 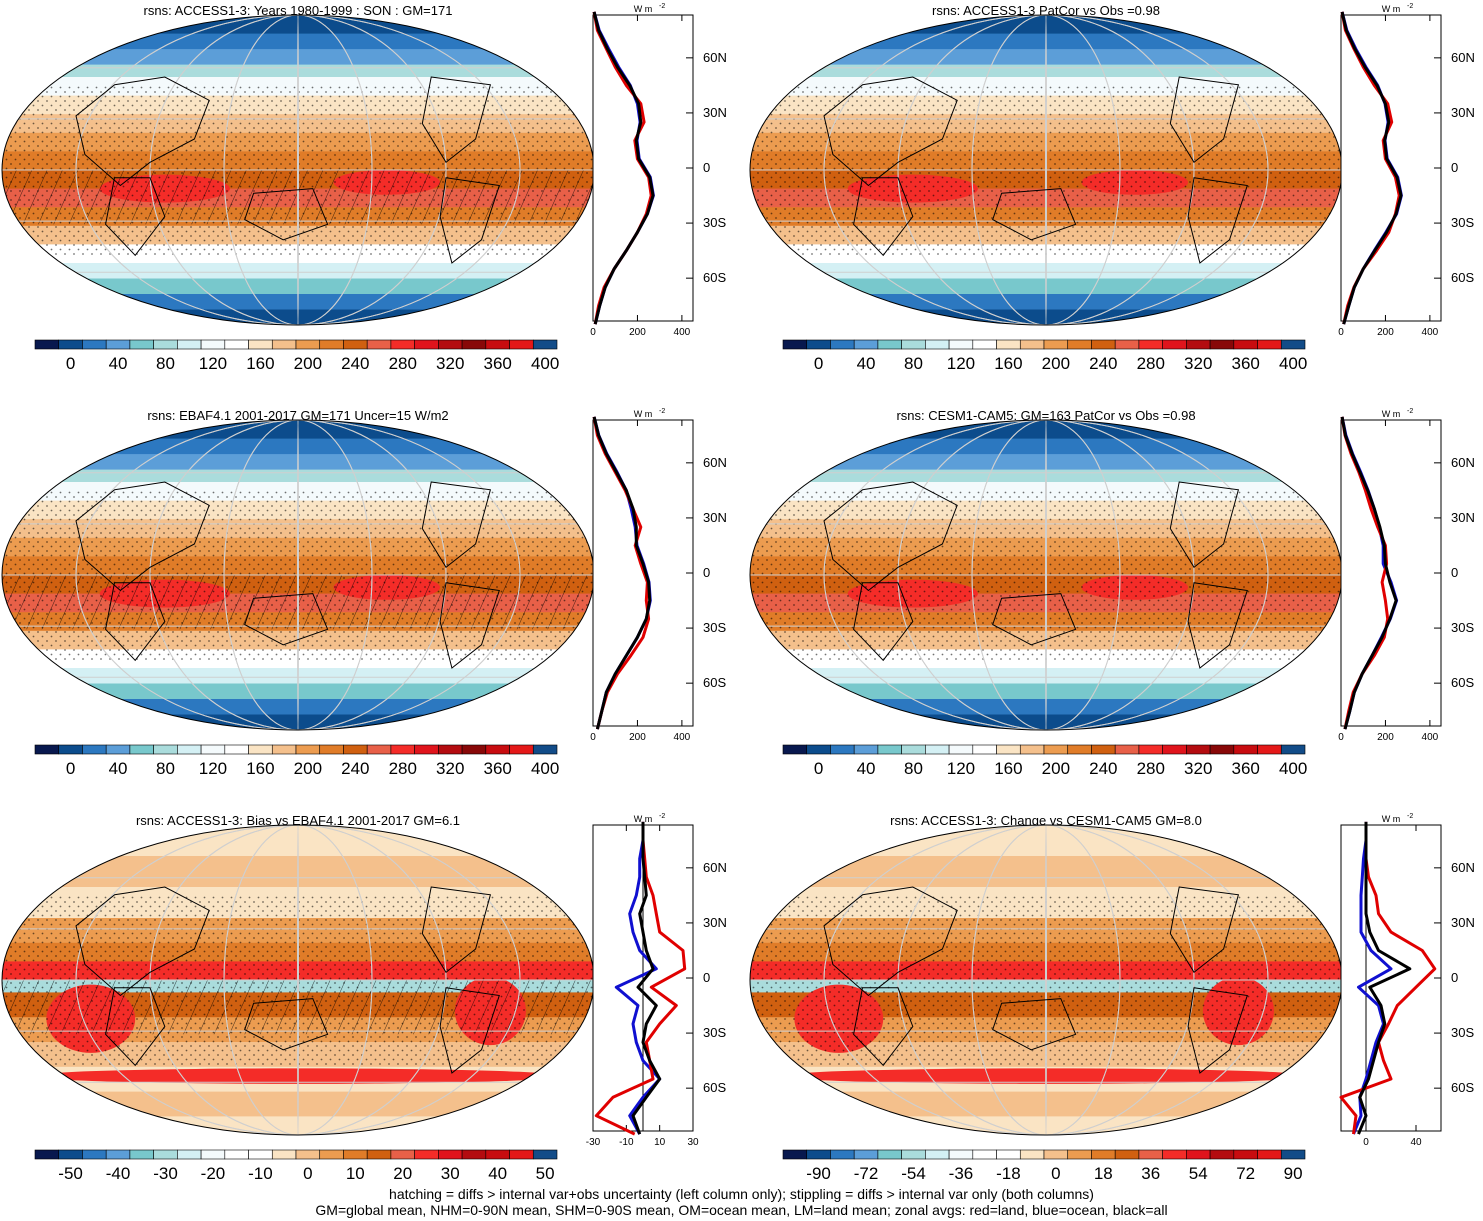 I want to click on profile-lat-label: 60N, so click(x=1463, y=57).